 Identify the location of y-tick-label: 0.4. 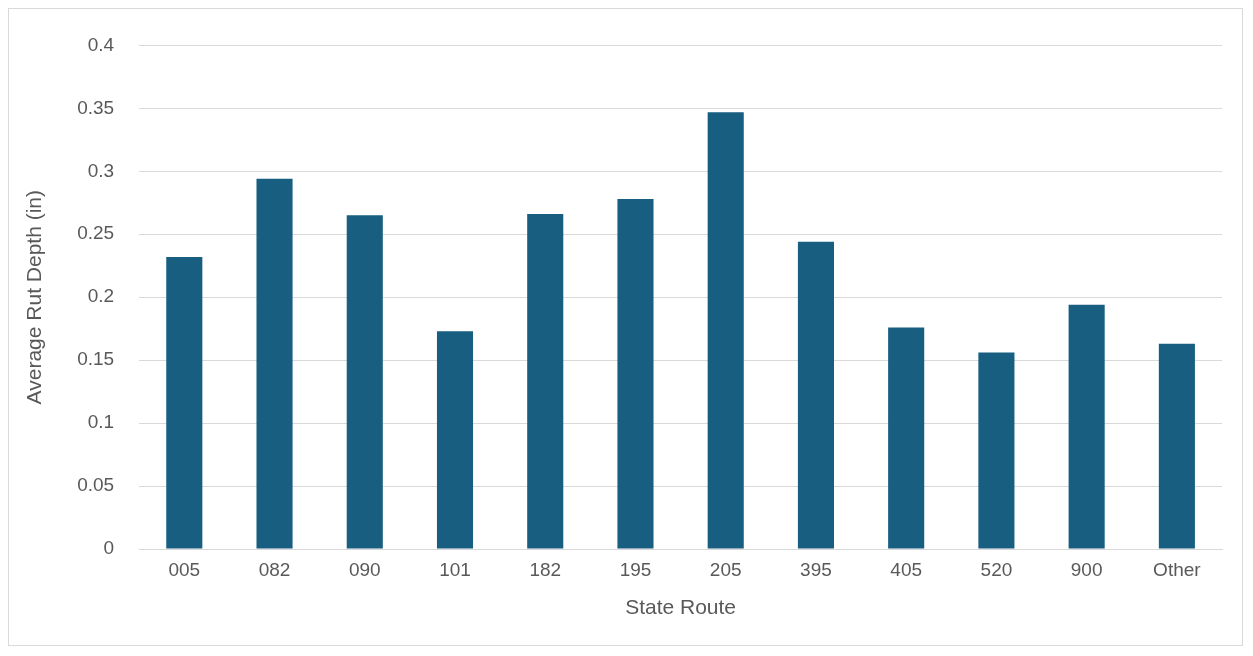
(101, 44).